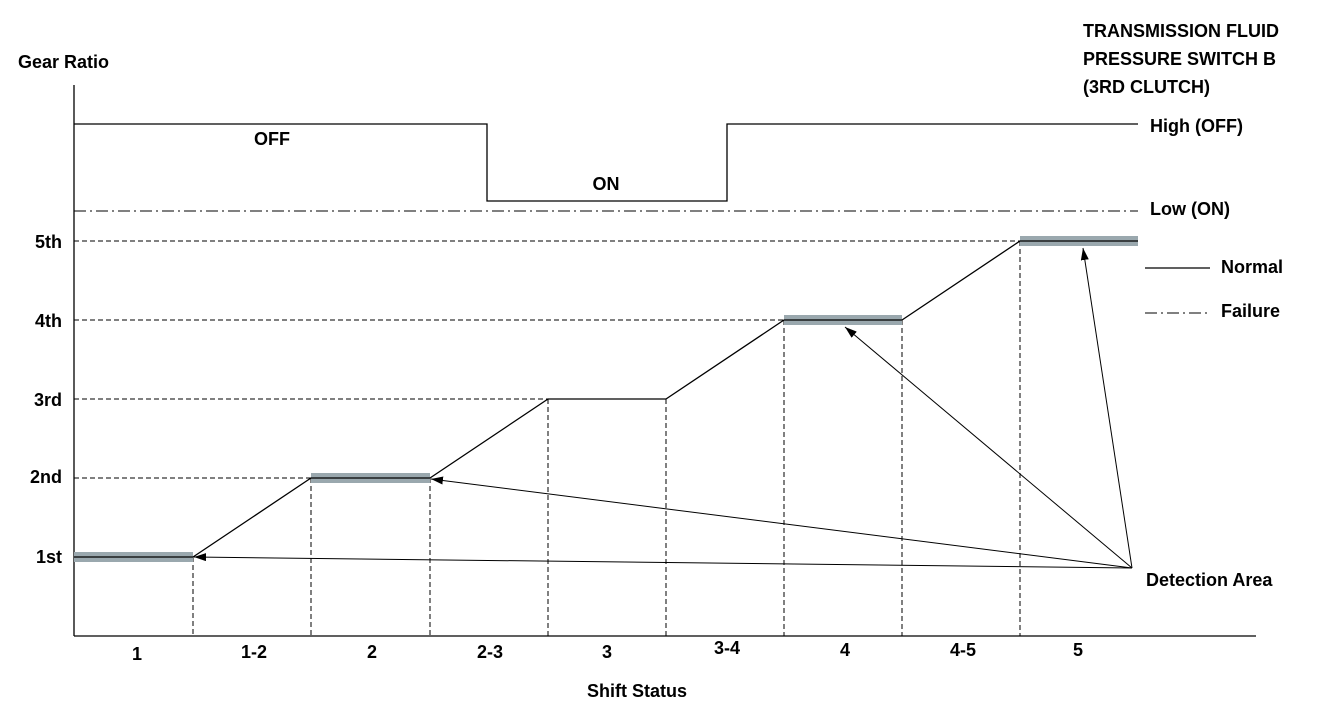 This screenshot has height=712, width=1336. Describe the element at coordinates (48, 242) in the screenshot. I see `gear-label: 5th` at that location.